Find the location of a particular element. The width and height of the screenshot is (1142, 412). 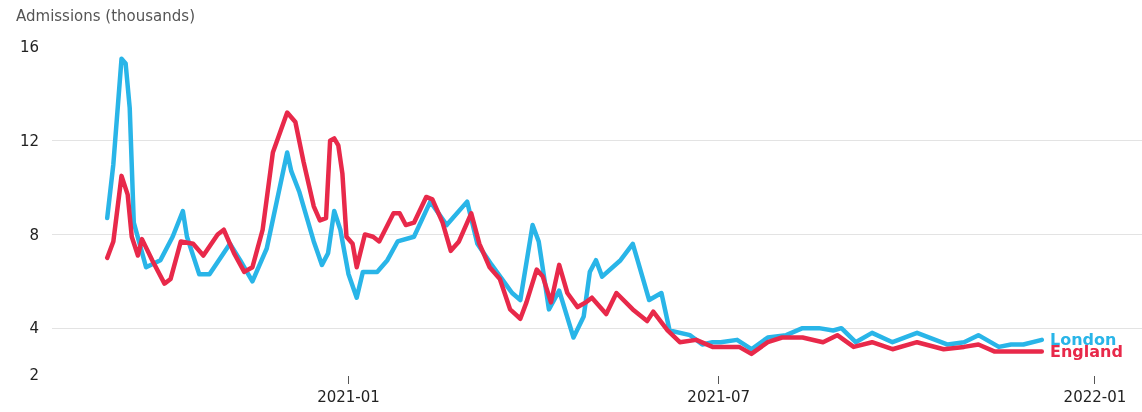

x-tick-label: 2022-01 is located at coordinates (1095, 397).